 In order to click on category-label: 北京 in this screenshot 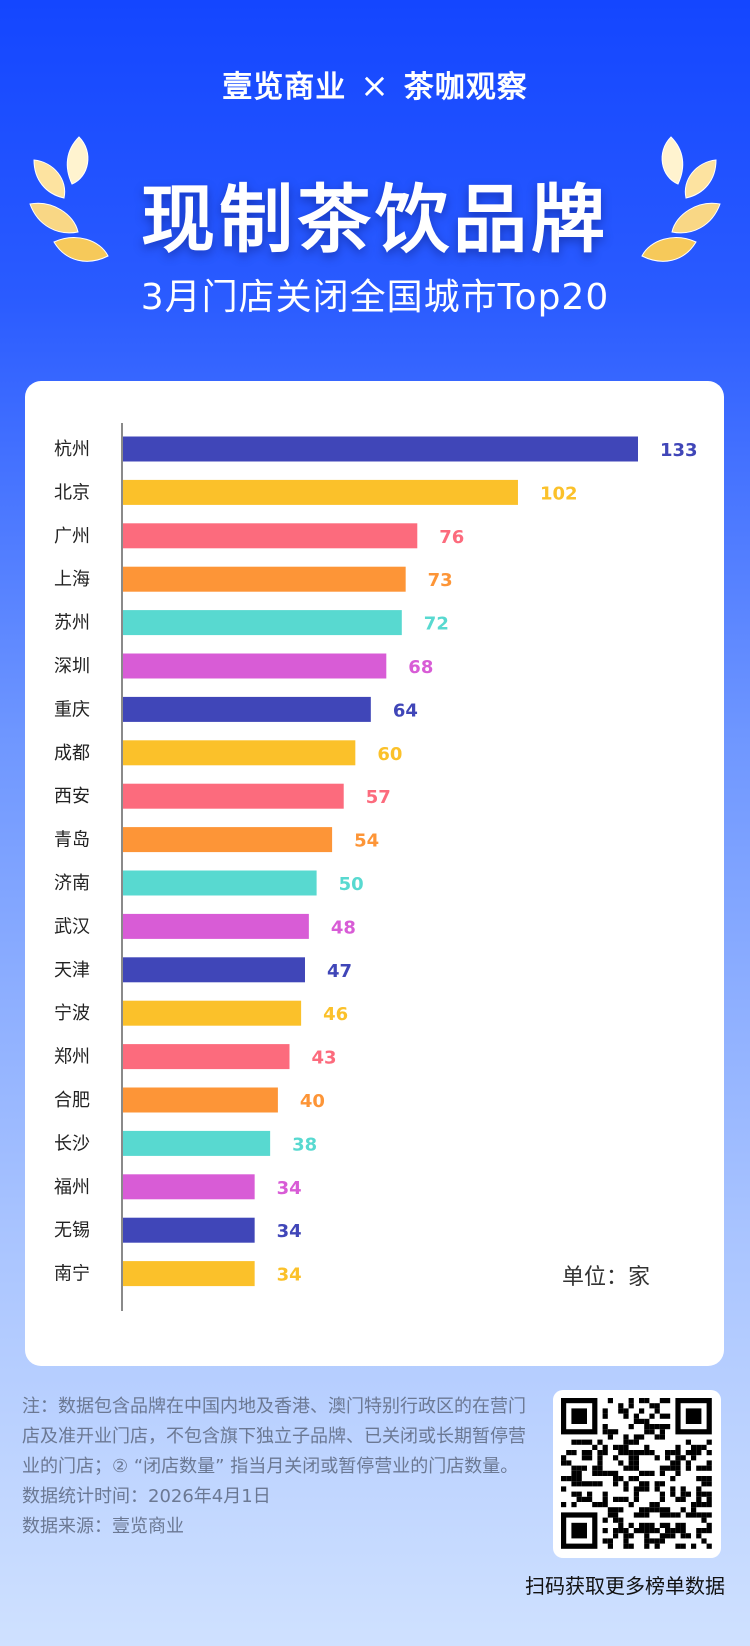, I will do `click(72, 492)`.